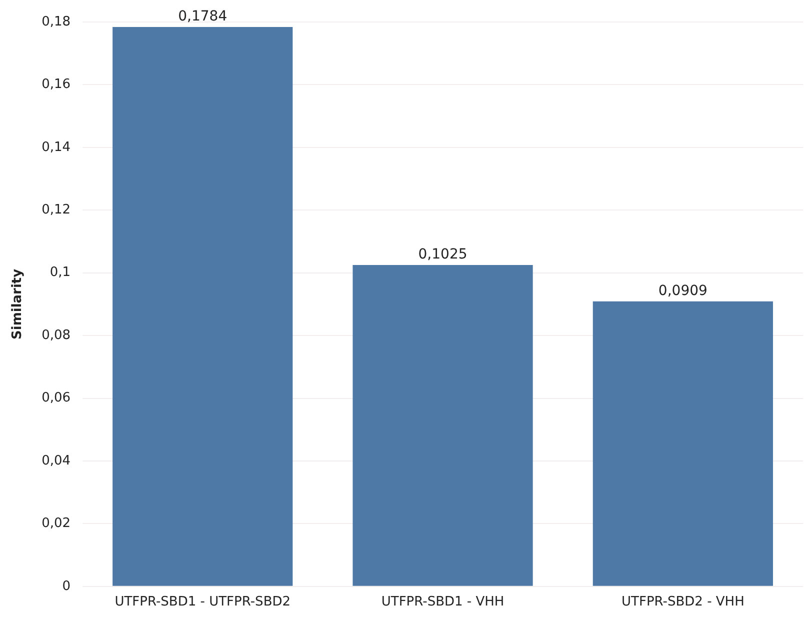 The height and width of the screenshot is (624, 811). What do you see at coordinates (56, 524) in the screenshot?
I see `y-tick-label: 0,02` at bounding box center [56, 524].